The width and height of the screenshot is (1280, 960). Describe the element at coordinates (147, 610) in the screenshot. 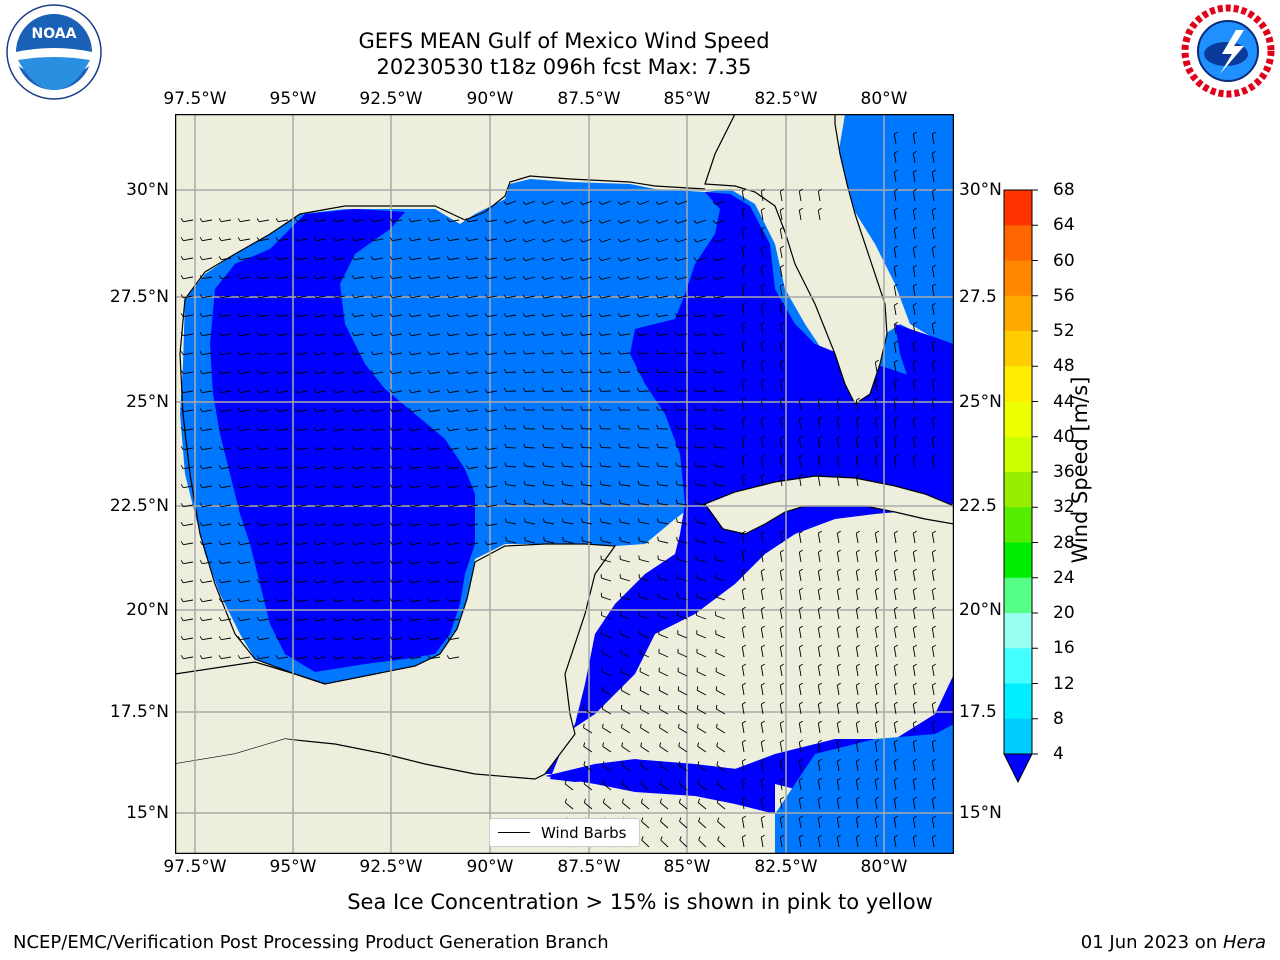

I see `lat-label-left: 20°N` at that location.